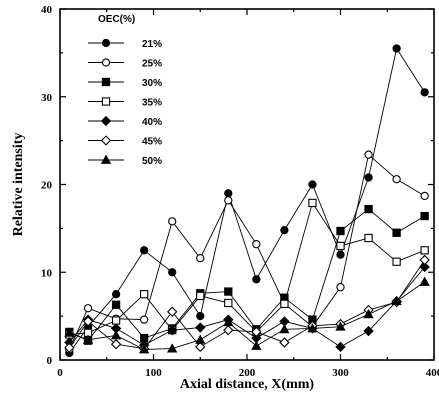  I want to click on legend-title: OEC(%), so click(116, 19).